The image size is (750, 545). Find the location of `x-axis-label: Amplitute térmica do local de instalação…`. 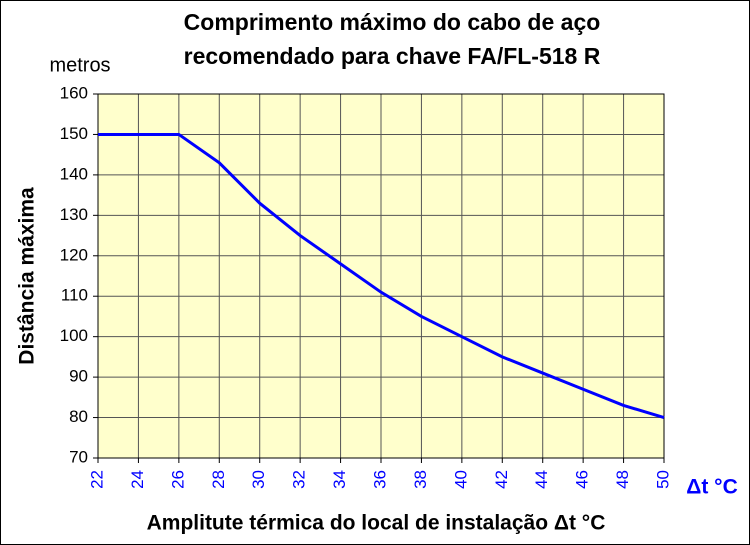

x-axis-label: Amplitute térmica do local de instalação… is located at coordinates (376, 523).